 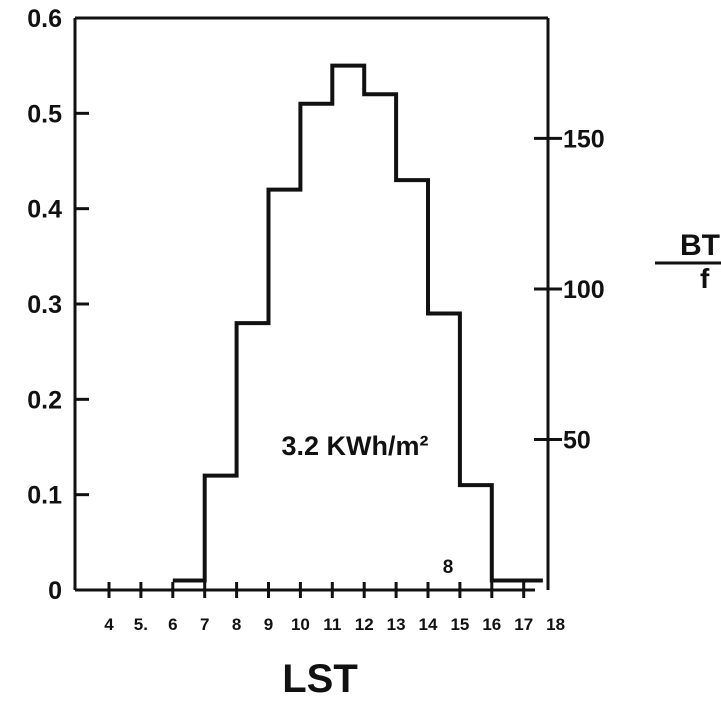 What do you see at coordinates (44, 210) in the screenshot?
I see `left-y-tick-label: 0.4` at bounding box center [44, 210].